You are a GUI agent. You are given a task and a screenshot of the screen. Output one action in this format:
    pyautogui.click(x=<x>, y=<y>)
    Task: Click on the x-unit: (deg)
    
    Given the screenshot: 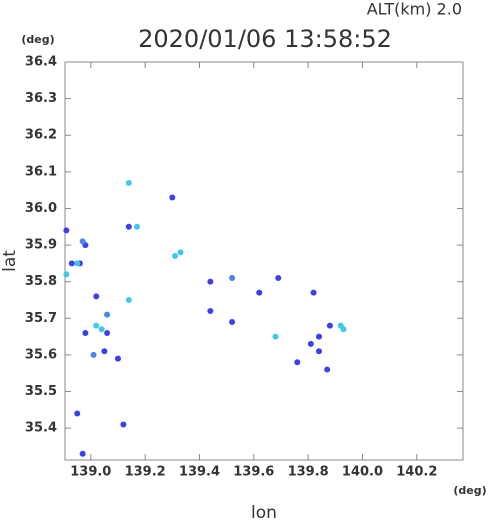 What is the action you would take?
    pyautogui.click(x=469, y=490)
    